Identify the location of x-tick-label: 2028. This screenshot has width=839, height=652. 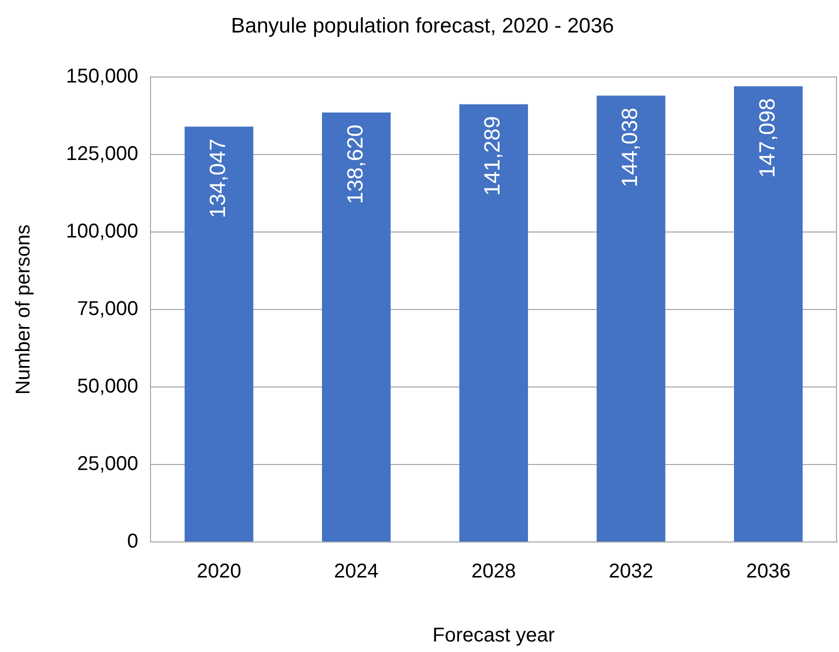
(493, 571).